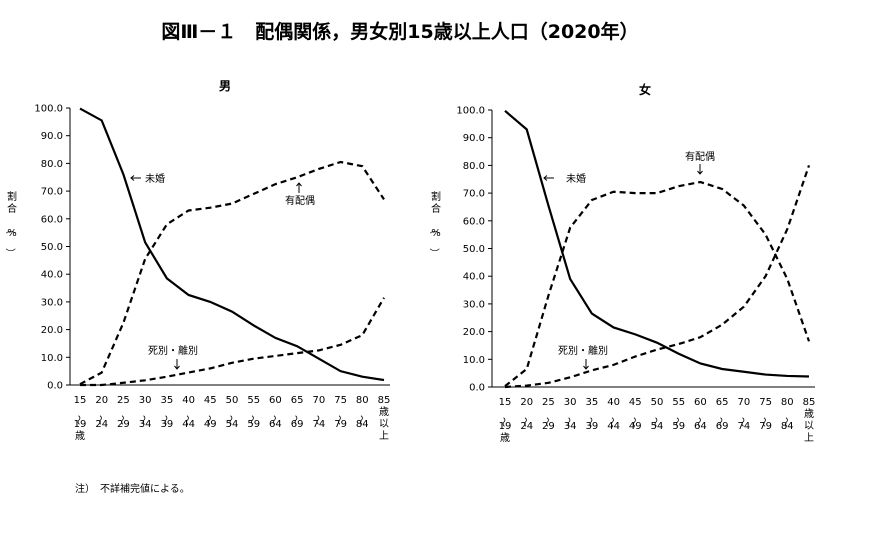  I want to click on chart-title: 女, so click(645, 89).